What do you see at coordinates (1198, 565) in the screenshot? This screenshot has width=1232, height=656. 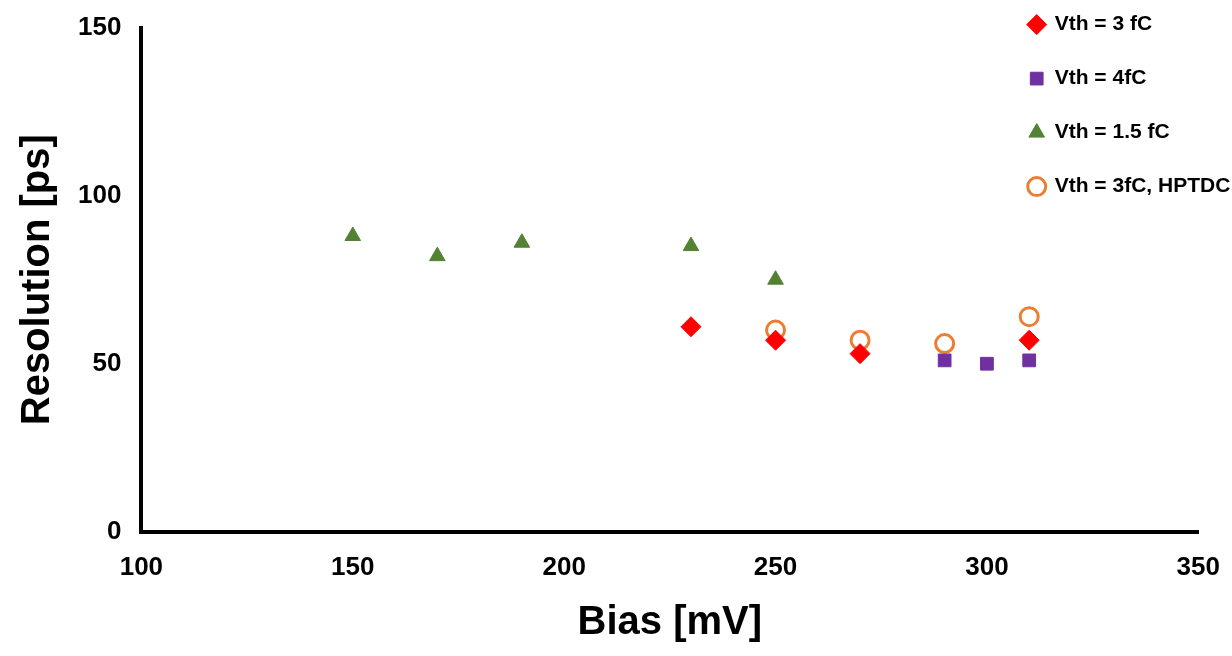 I see `x-tick-label: 350` at bounding box center [1198, 565].